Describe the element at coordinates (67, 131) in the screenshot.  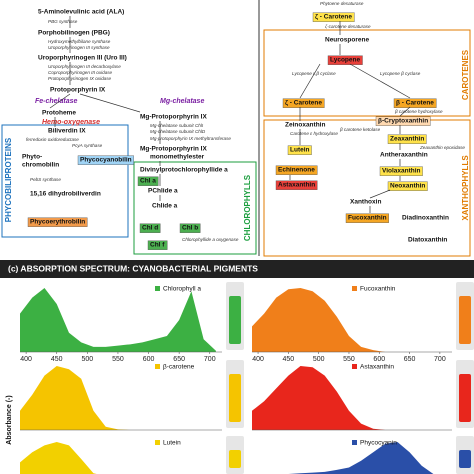
I see `node-label: Biliverdin IX` at that location.